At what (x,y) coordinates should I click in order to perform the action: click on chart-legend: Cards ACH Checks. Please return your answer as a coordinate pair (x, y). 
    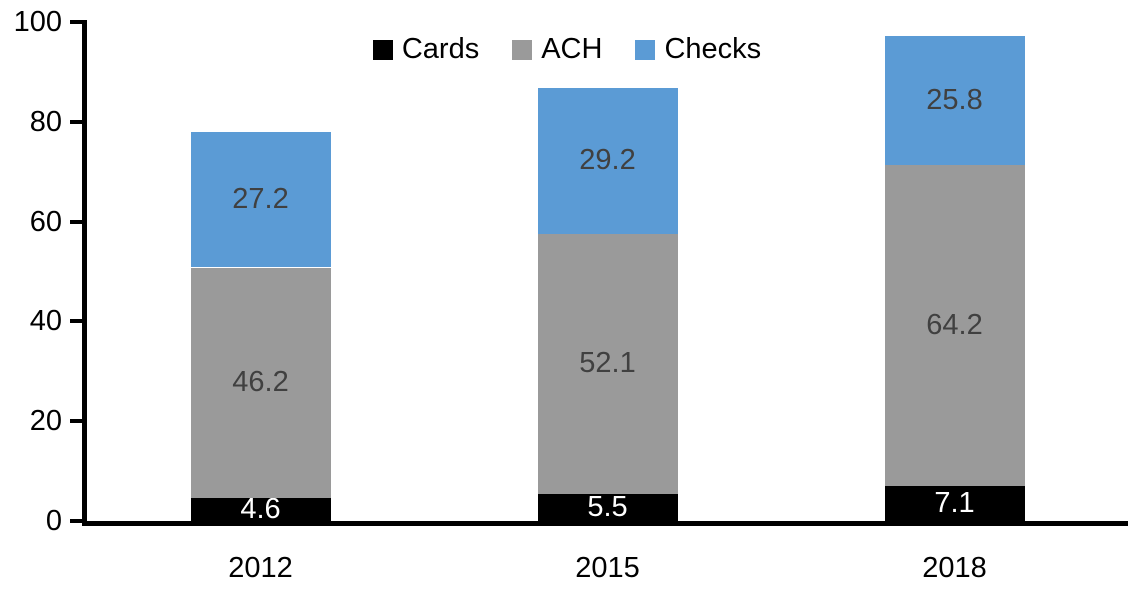
    Looking at the image, I should click on (567, 49).